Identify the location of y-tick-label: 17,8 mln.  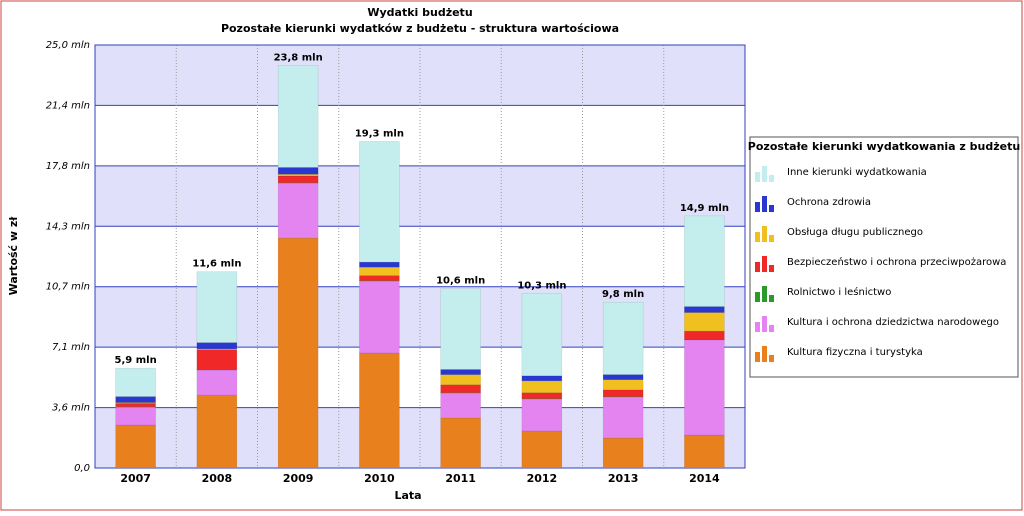
(68, 166).